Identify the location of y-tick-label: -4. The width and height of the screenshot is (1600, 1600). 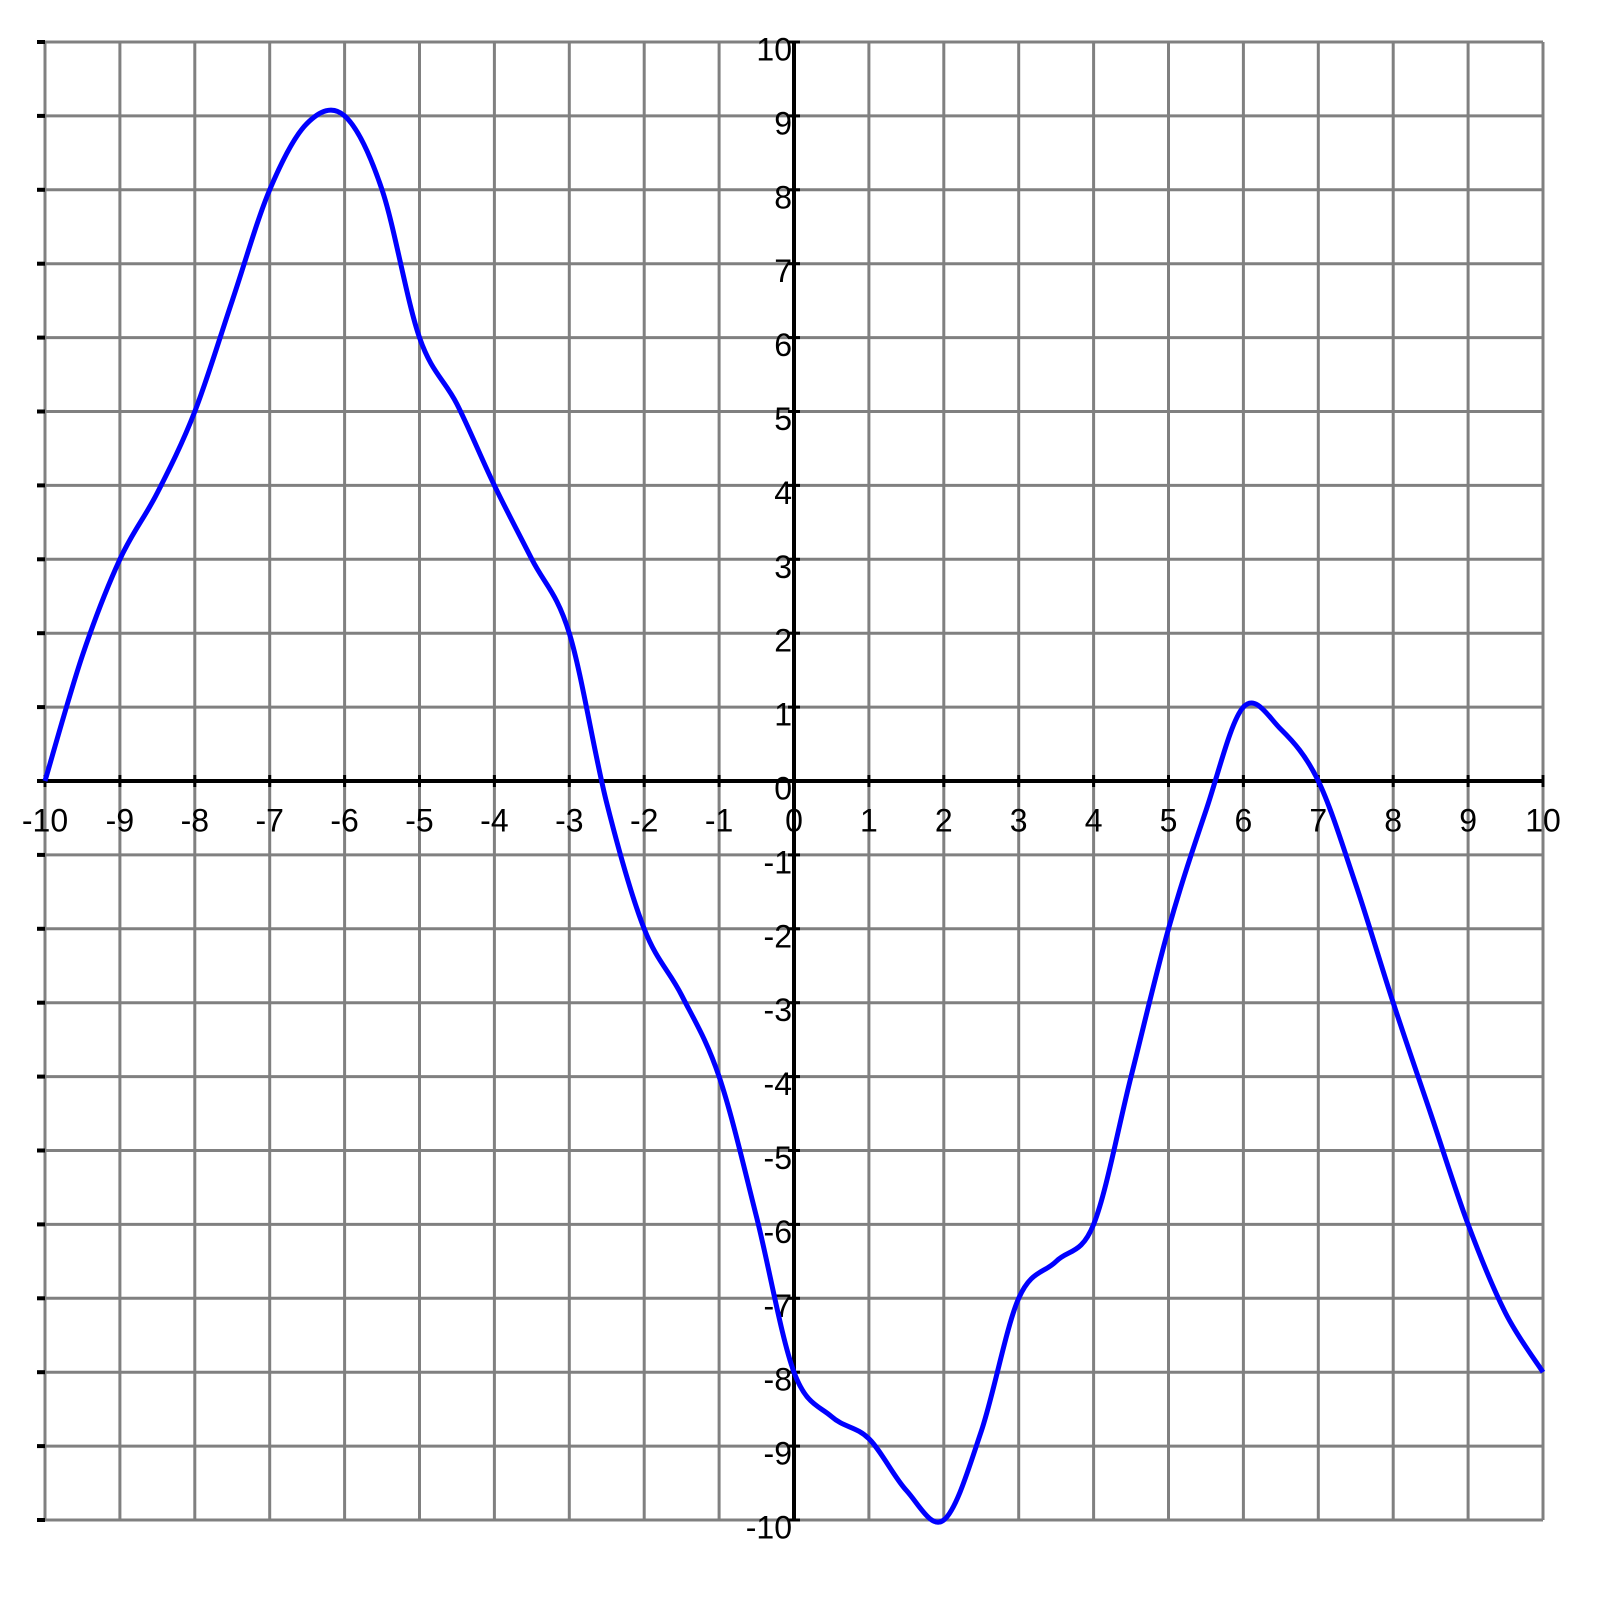
(778, 1084).